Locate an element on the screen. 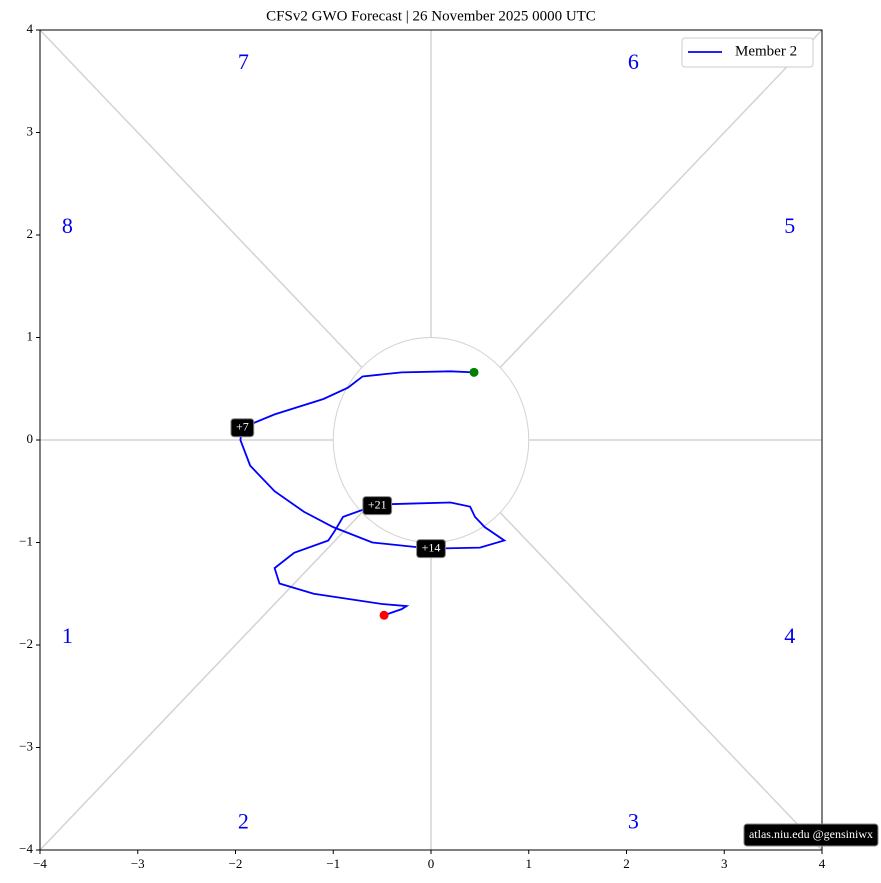 The image size is (881, 883). legend-label: Member 2 is located at coordinates (766, 51).